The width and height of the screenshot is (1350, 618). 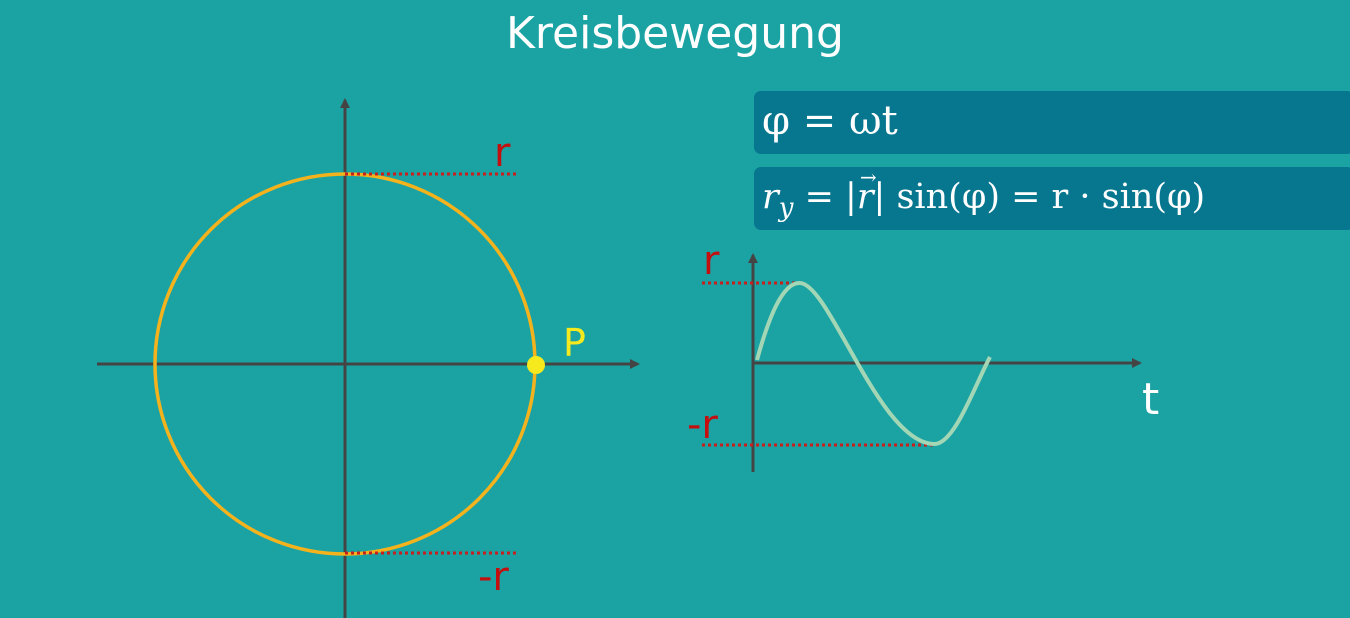 What do you see at coordinates (1052, 122) in the screenshot?
I see `formula-phi-omega-t: φ = ωt` at bounding box center [1052, 122].